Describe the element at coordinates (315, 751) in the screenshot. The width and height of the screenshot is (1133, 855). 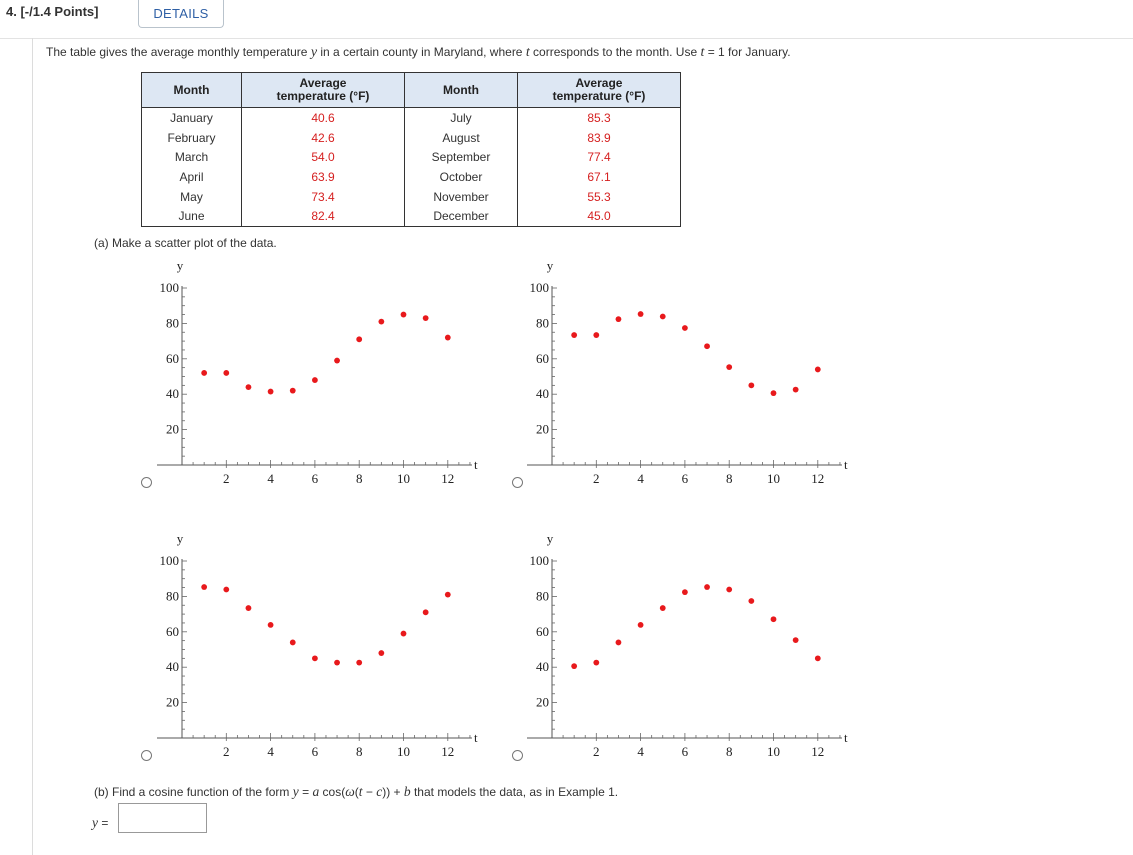
I see `x-tick-label: 6` at that location.